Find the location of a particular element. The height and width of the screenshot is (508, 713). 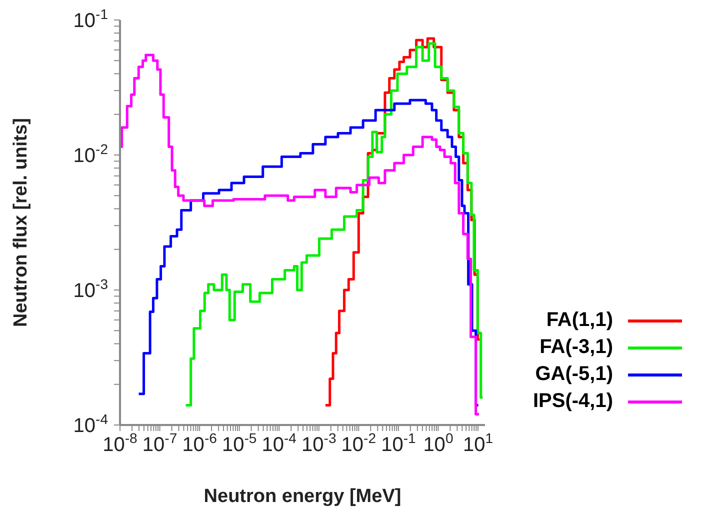

y-axis-title: Neutron flux [rel. units] is located at coordinates (21, 222).